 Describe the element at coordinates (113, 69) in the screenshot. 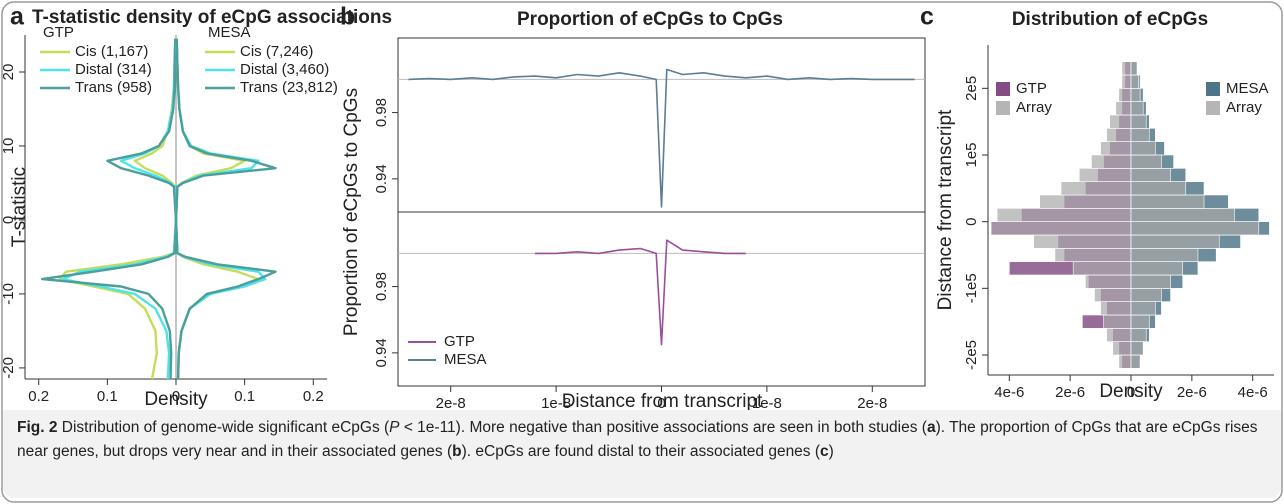

I see `legend-label: Distal (314)` at that location.